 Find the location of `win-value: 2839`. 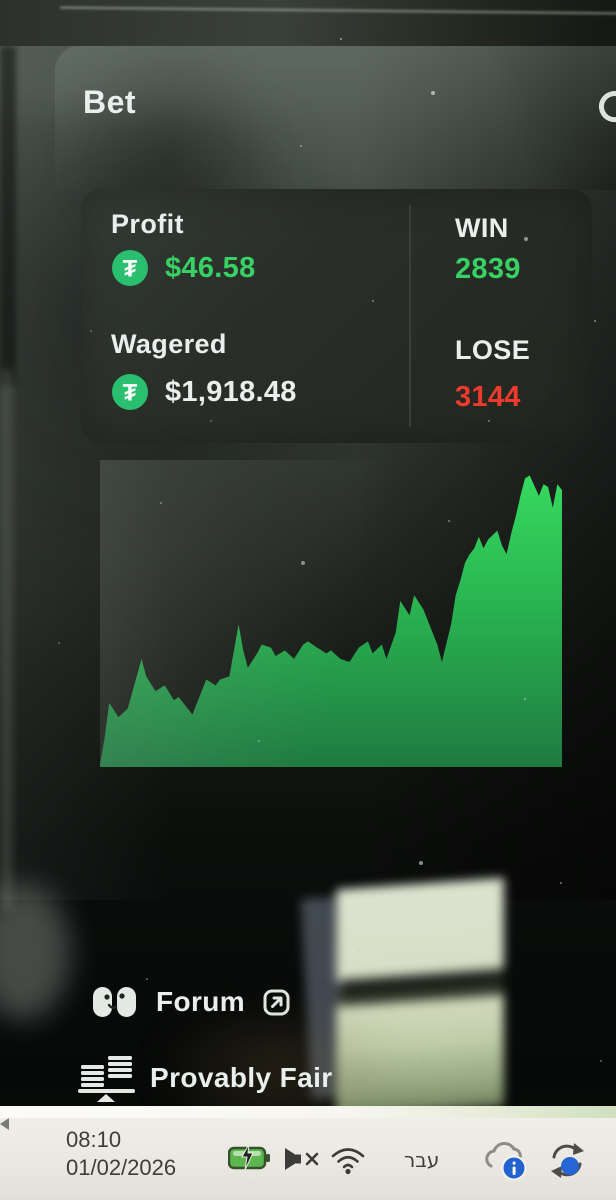

win-value: 2839 is located at coordinates (488, 269).